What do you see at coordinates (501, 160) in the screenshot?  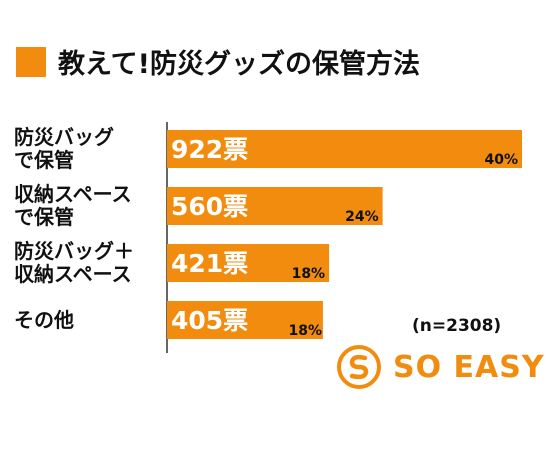 I see `bar-percent-label: 40%` at bounding box center [501, 160].